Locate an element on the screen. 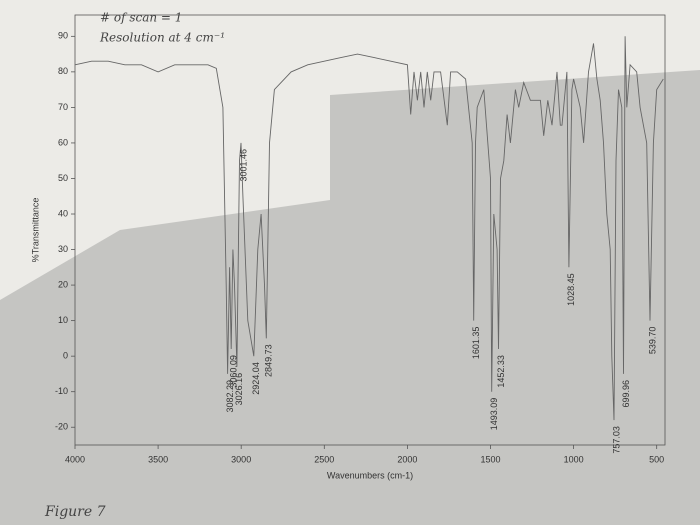 The image size is (700, 525). peak-label: 3082.29 is located at coordinates (230, 396).